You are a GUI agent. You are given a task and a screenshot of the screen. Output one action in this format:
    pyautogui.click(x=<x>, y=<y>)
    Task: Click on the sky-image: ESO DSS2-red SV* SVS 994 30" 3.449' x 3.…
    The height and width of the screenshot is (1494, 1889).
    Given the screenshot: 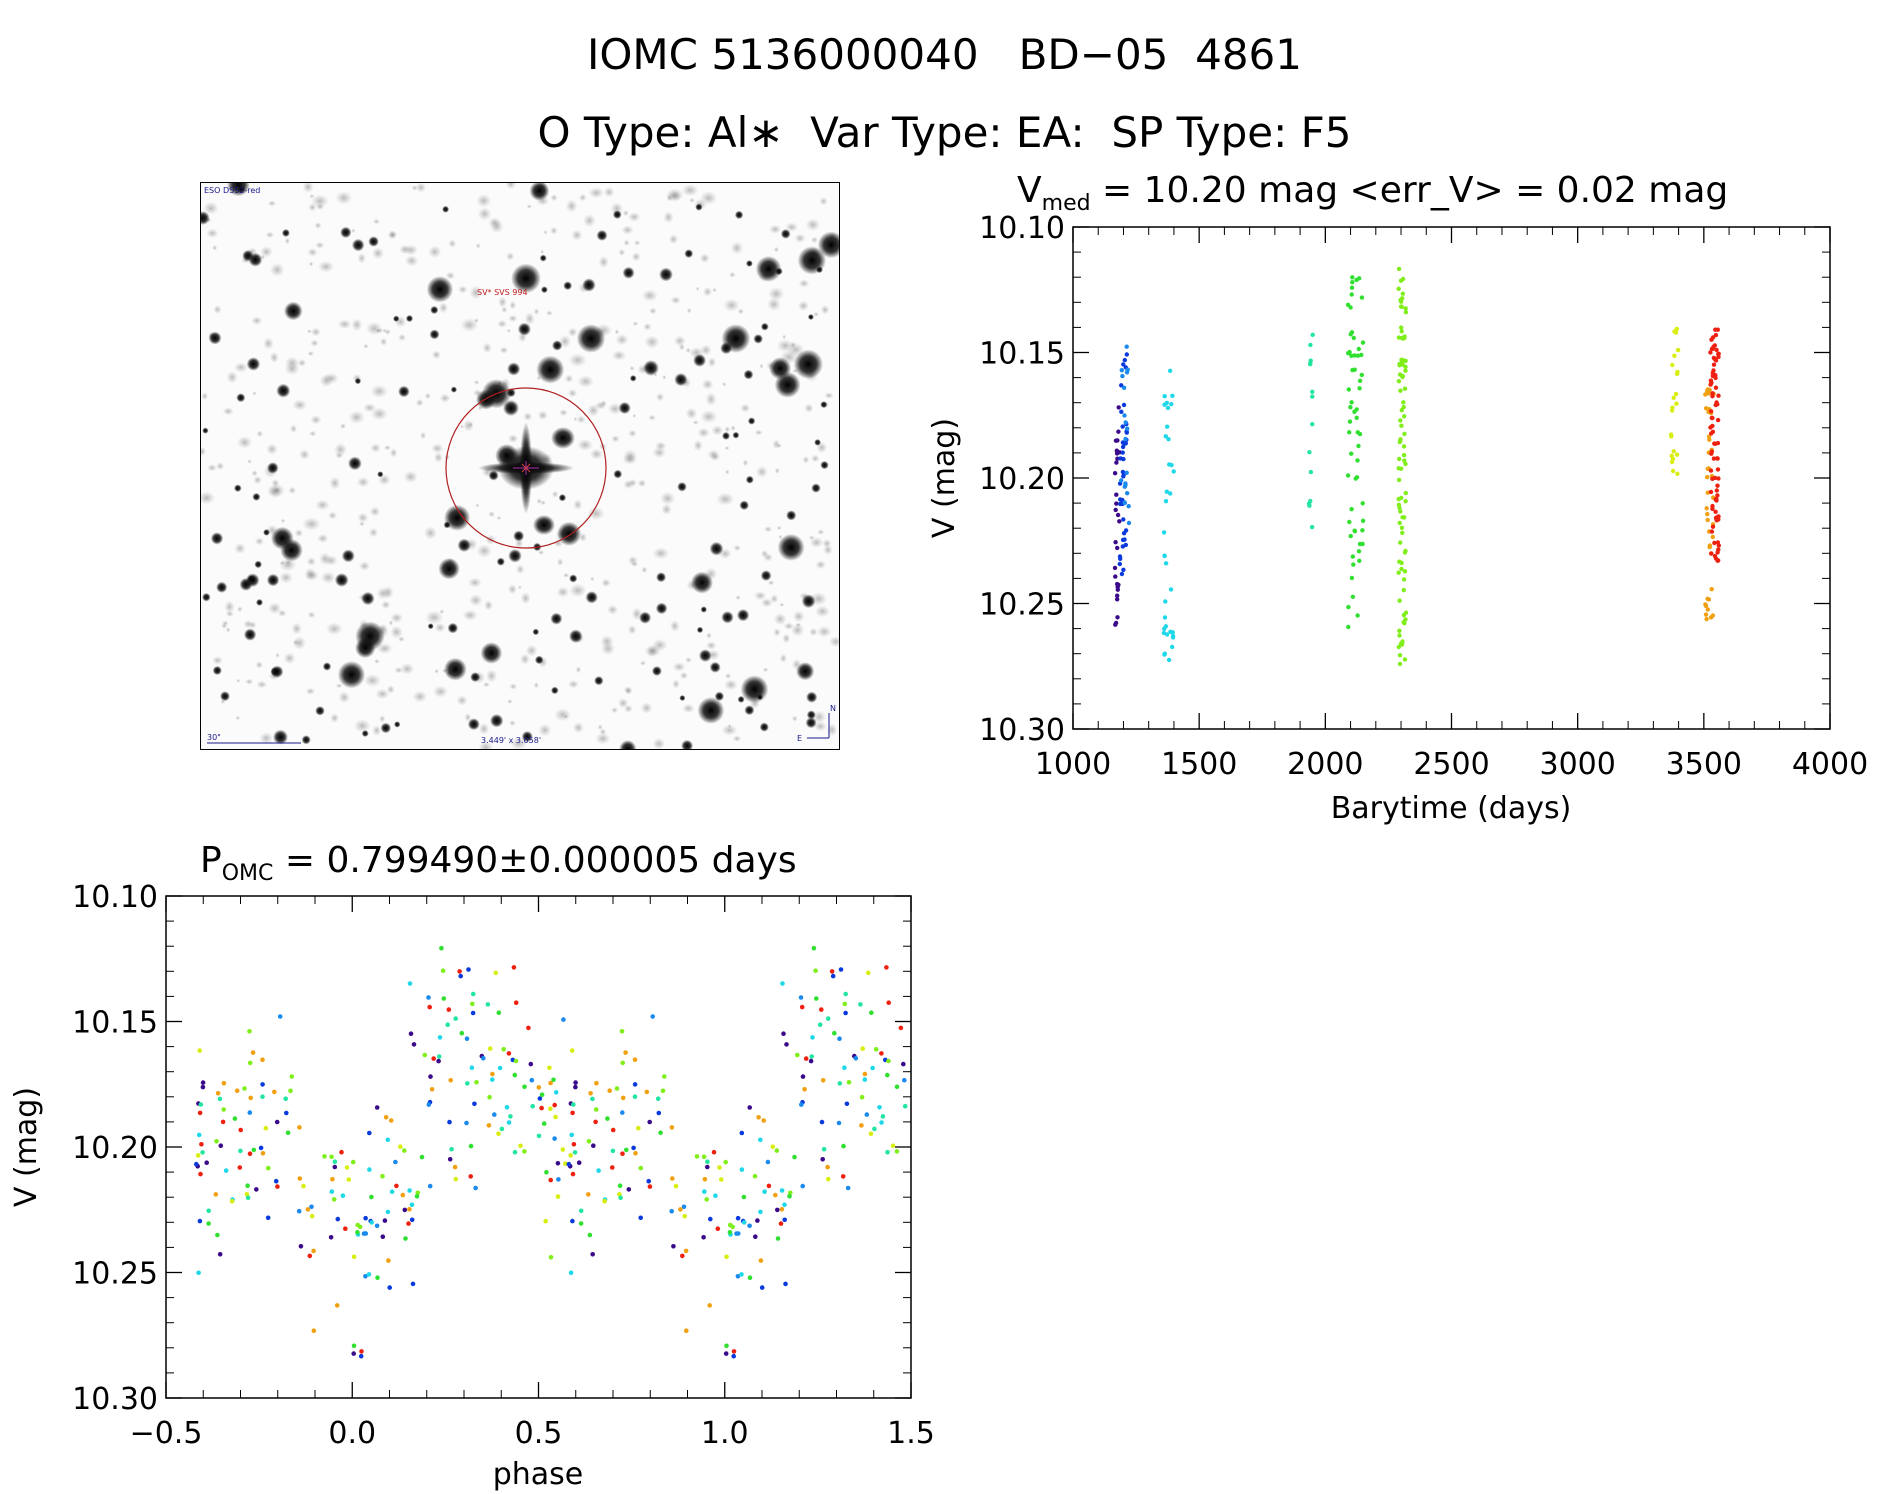 What is the action you would take?
    pyautogui.click(x=520, y=466)
    